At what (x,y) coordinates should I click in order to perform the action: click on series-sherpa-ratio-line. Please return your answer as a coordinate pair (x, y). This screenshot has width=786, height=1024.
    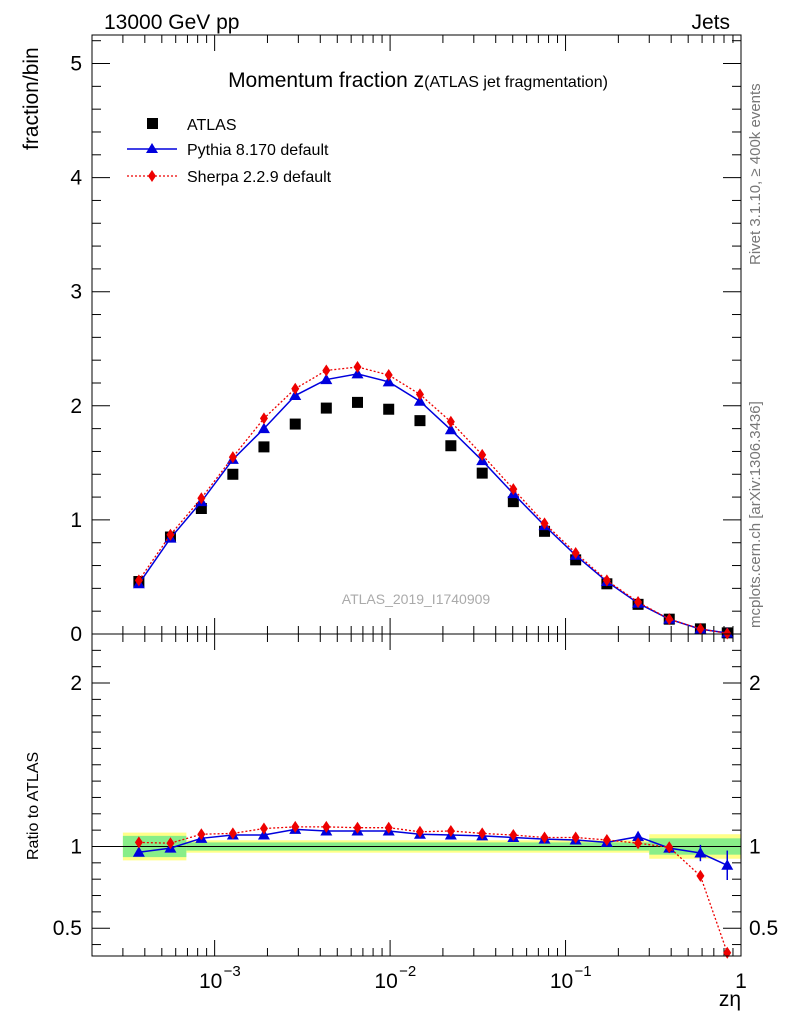
    Looking at the image, I should click on (433, 889).